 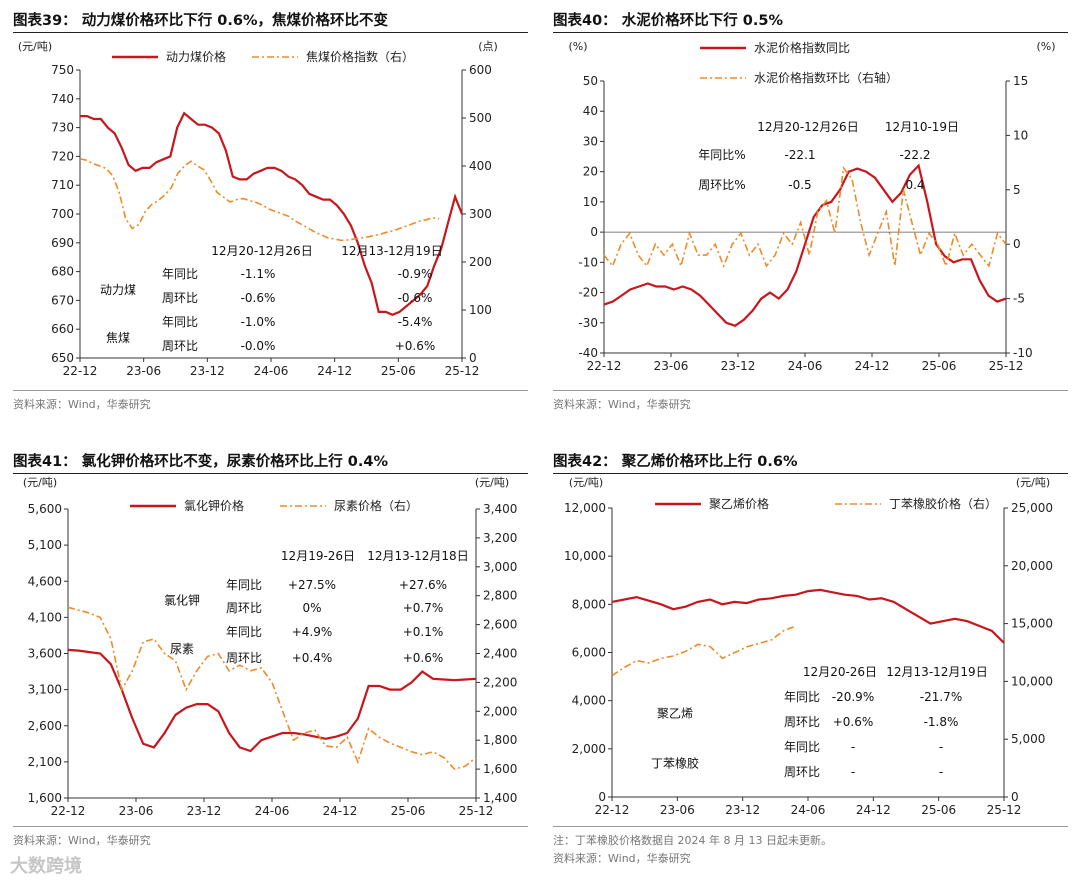 I want to click on y-tick-label-left: 660, so click(x=62, y=329).